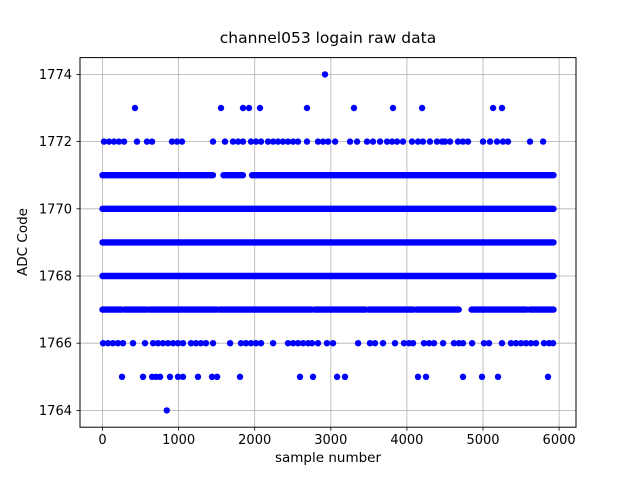 Image resolution: width=640 pixels, height=480 pixels. What do you see at coordinates (55, 142) in the screenshot?
I see `y-tick-label: 1772` at bounding box center [55, 142].